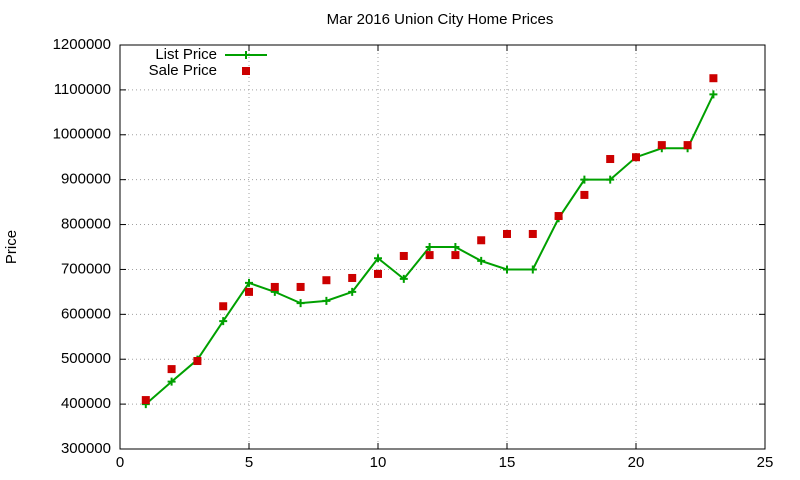  I want to click on y-tick-label: 1200000, so click(82, 44).